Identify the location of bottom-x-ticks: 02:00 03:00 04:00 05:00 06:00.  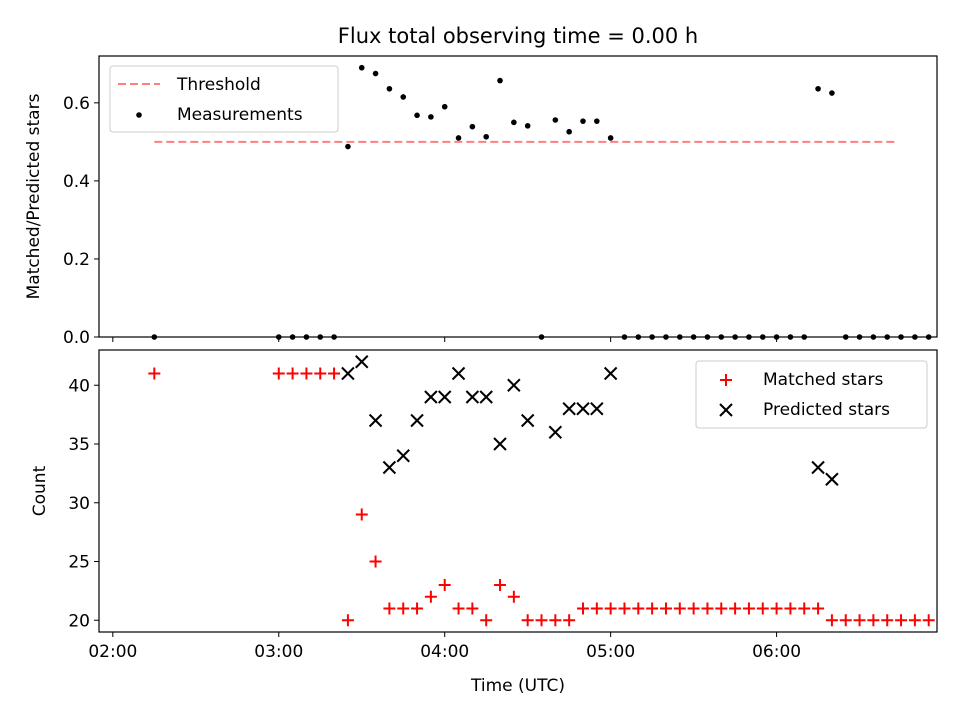
(444, 647).